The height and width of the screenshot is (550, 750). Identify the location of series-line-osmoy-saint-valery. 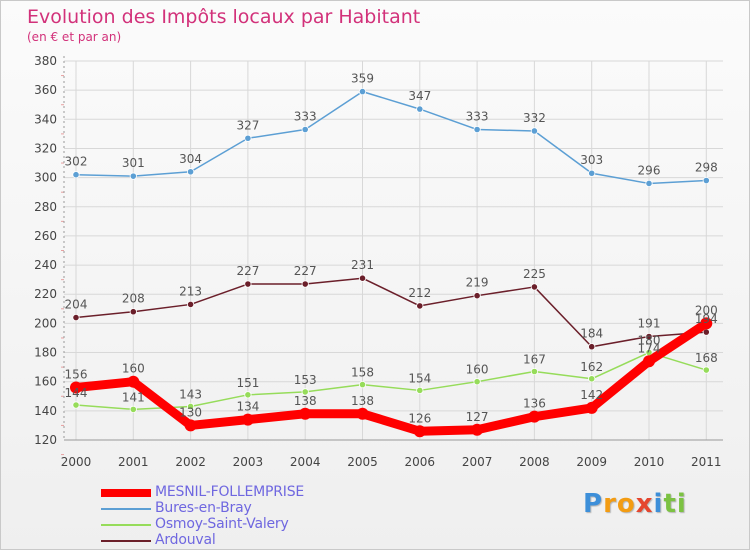
(391, 381).